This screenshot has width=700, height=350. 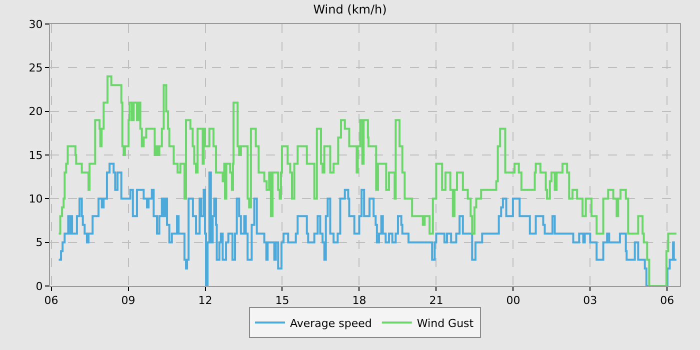 I want to click on y-tick-label: 20, so click(x=35, y=111).